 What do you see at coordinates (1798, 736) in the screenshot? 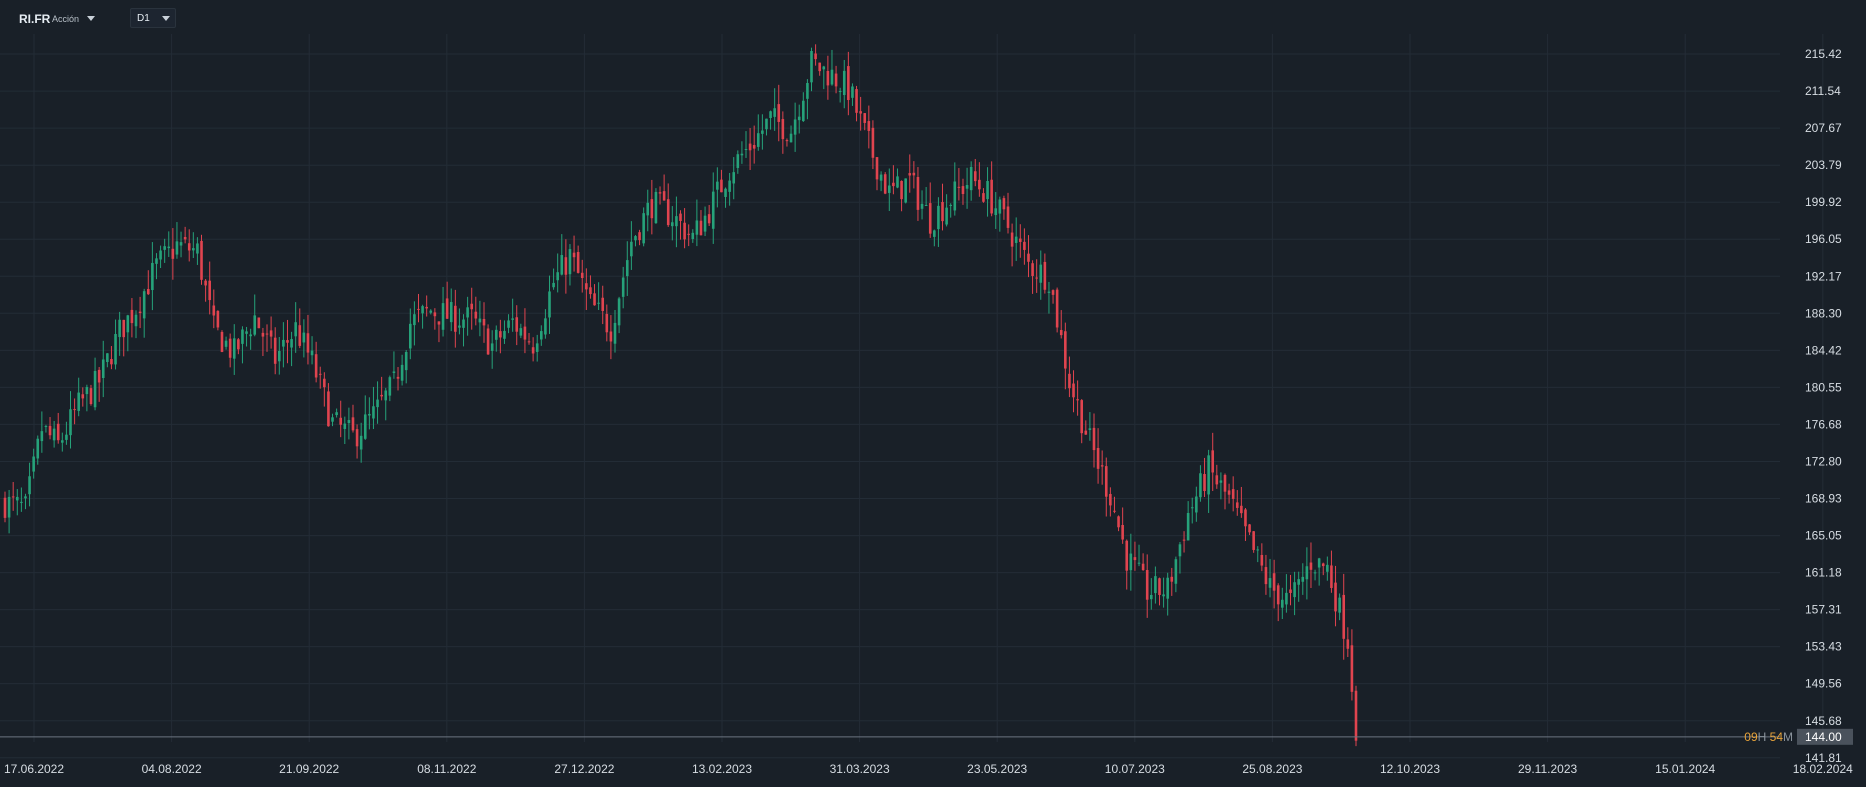
I see `current-price-tag: 144.00 09H 54M` at bounding box center [1798, 736].